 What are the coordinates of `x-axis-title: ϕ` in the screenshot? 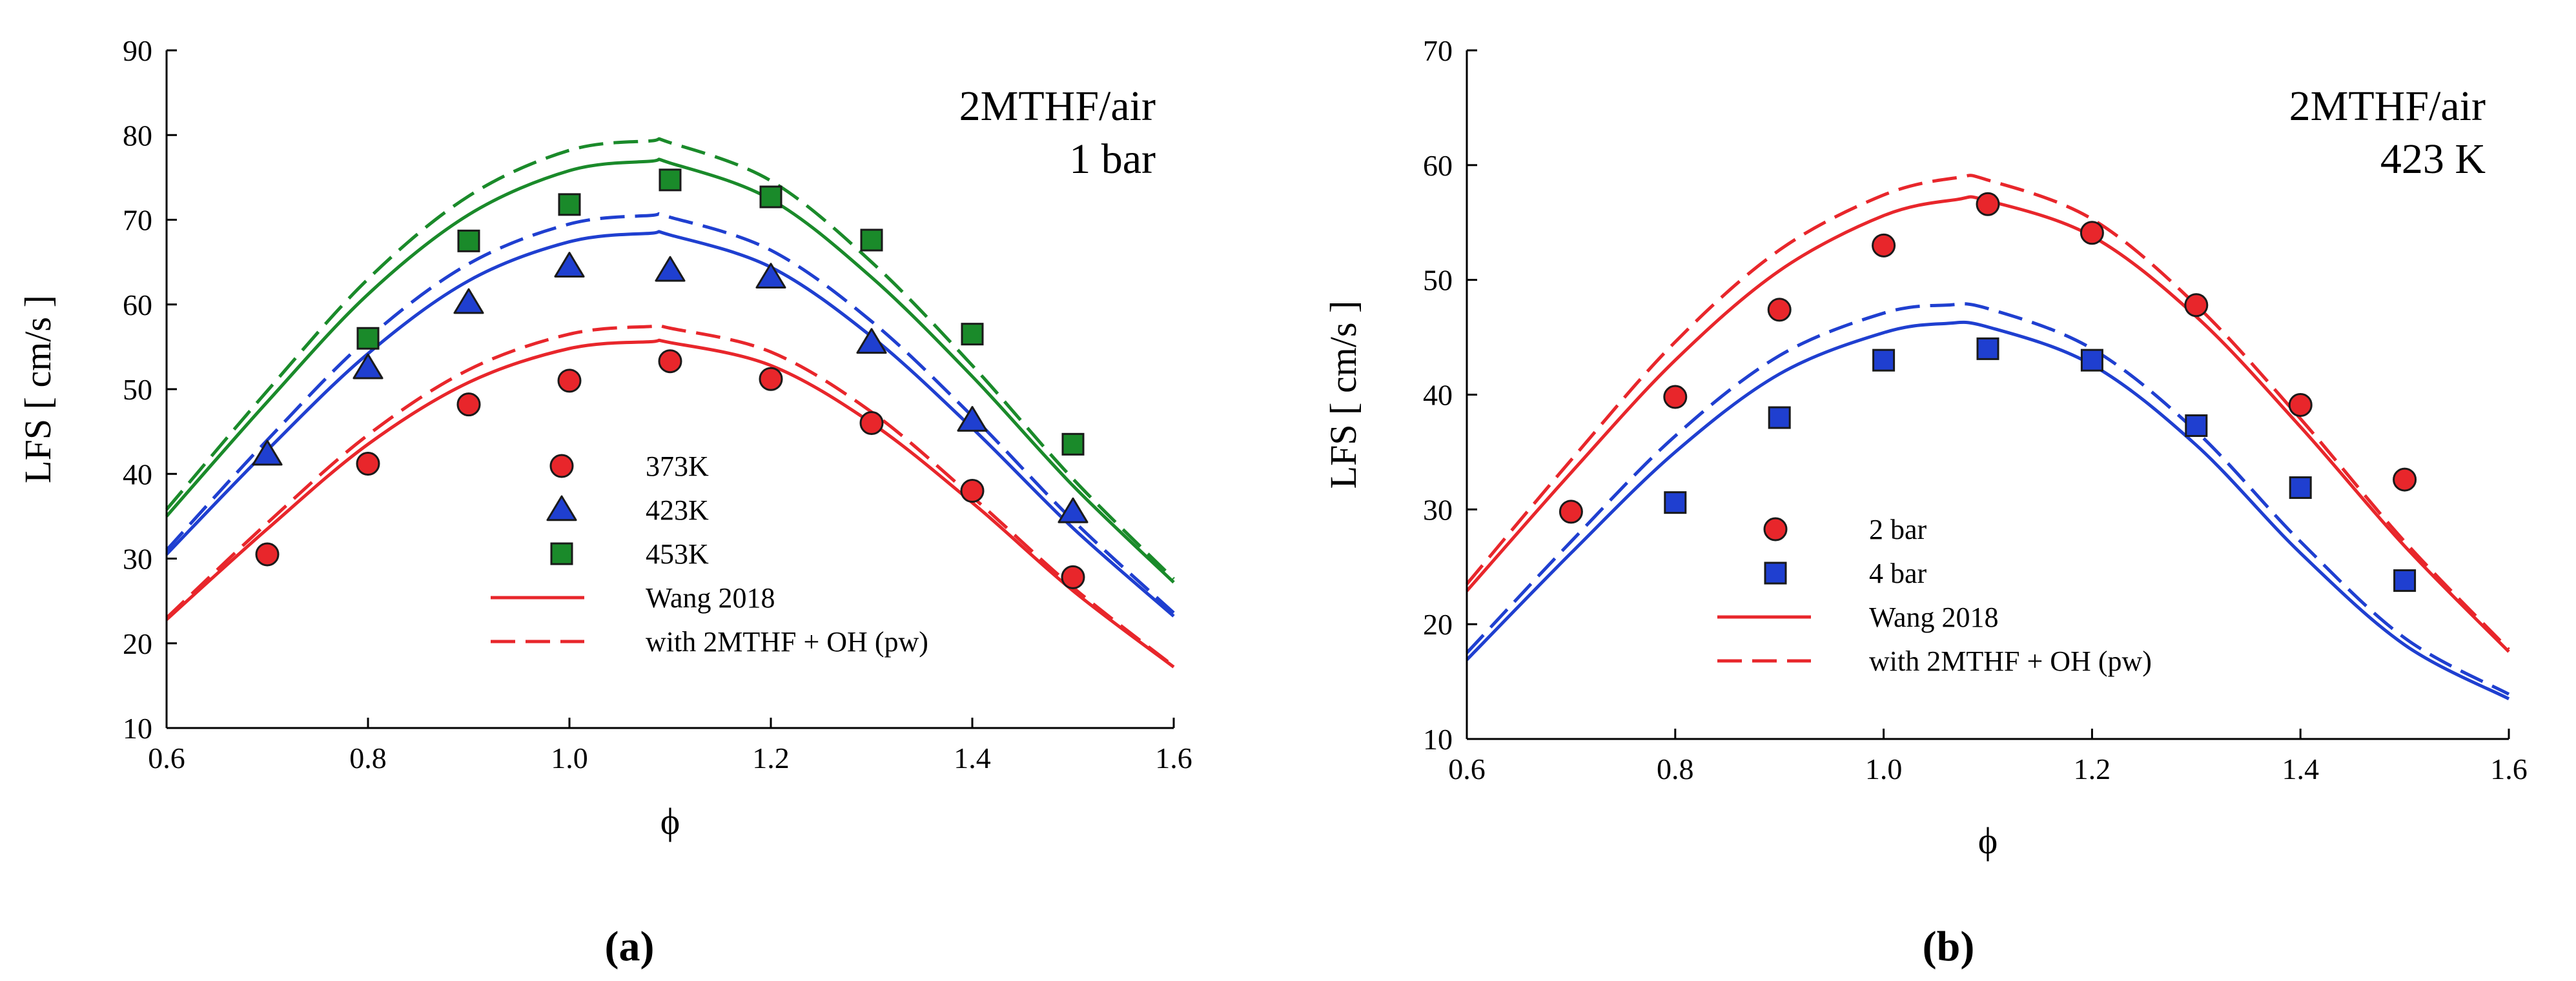 It's located at (1988, 841).